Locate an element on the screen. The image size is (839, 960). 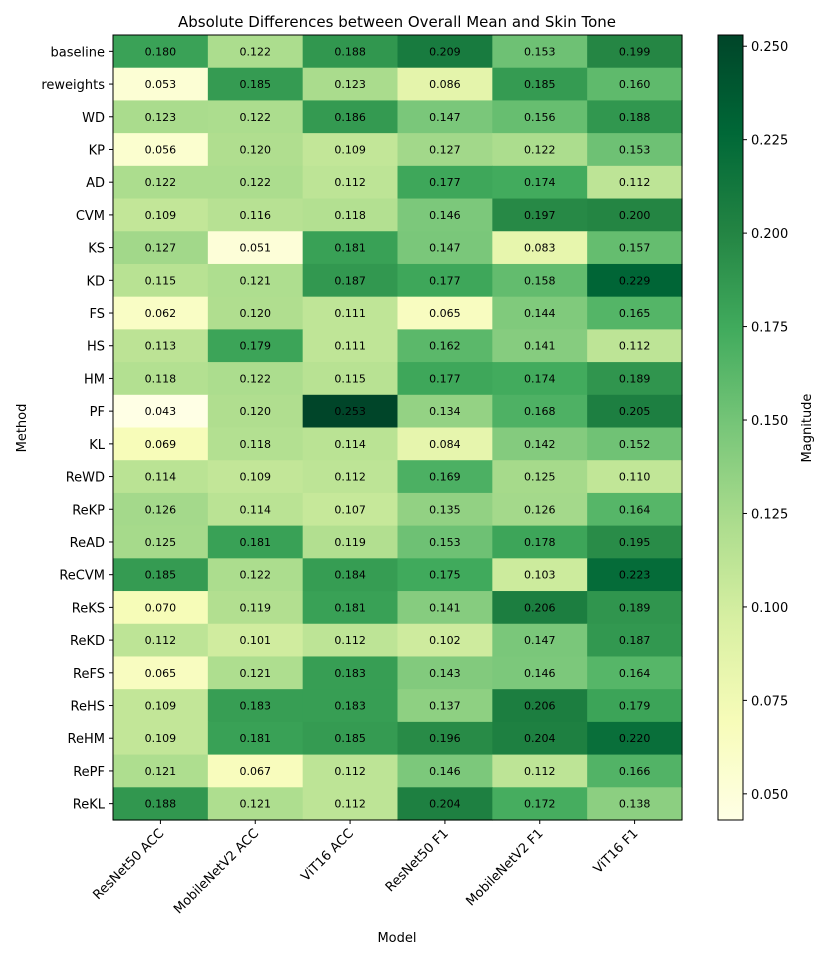
colorbar-tick-label: 0.075 is located at coordinates (769, 701).